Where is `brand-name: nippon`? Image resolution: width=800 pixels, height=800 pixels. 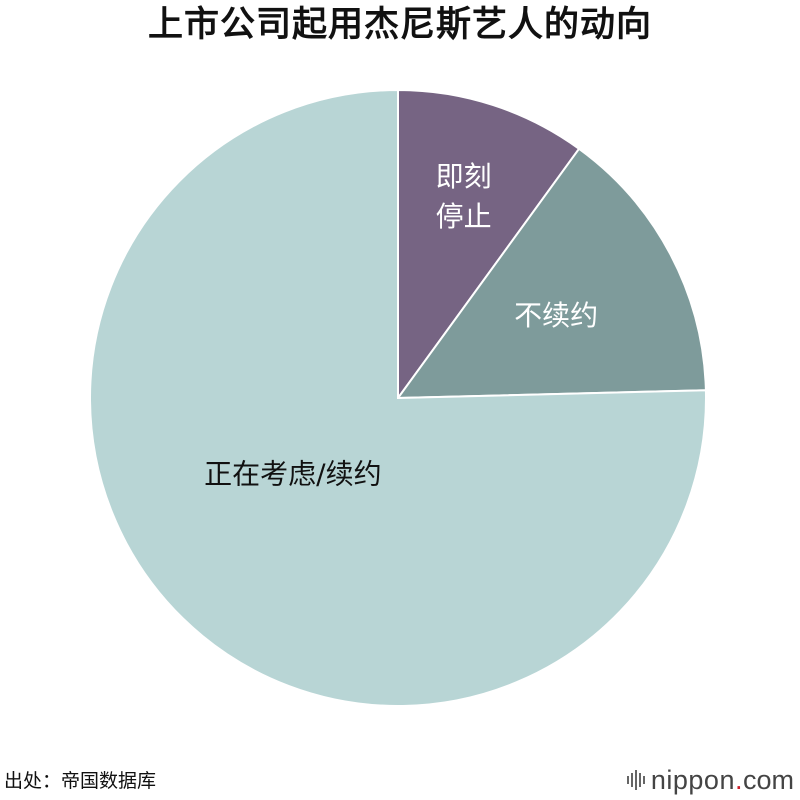
brand-name: nippon is located at coordinates (692, 779).